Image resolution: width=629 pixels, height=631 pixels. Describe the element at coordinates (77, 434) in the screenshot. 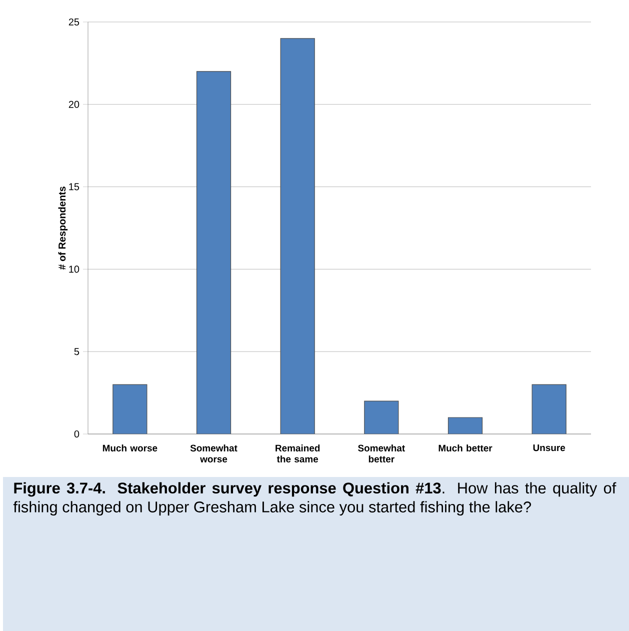

I see `y-tick-label: 0` at that location.